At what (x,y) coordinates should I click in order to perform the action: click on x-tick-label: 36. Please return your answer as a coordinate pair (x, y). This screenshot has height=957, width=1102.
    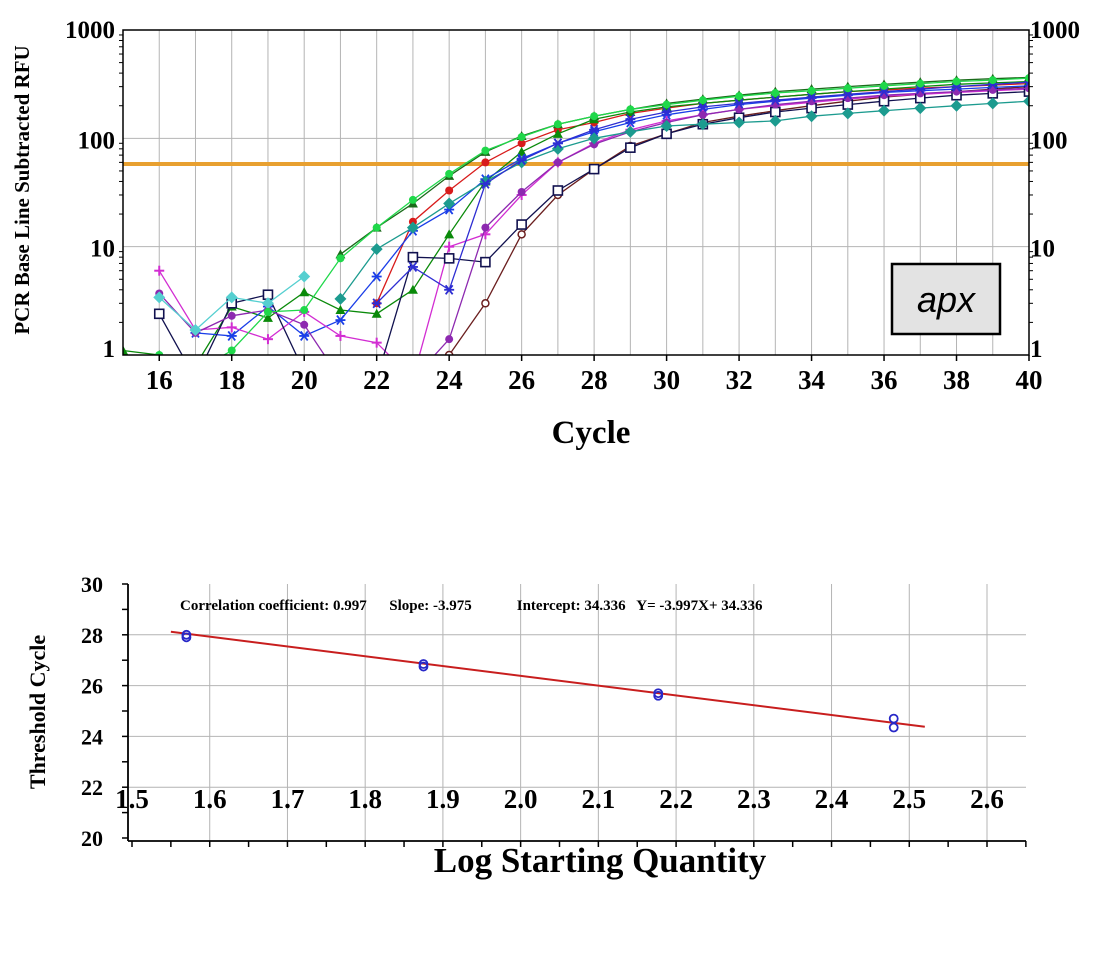
    Looking at the image, I should click on (884, 380).